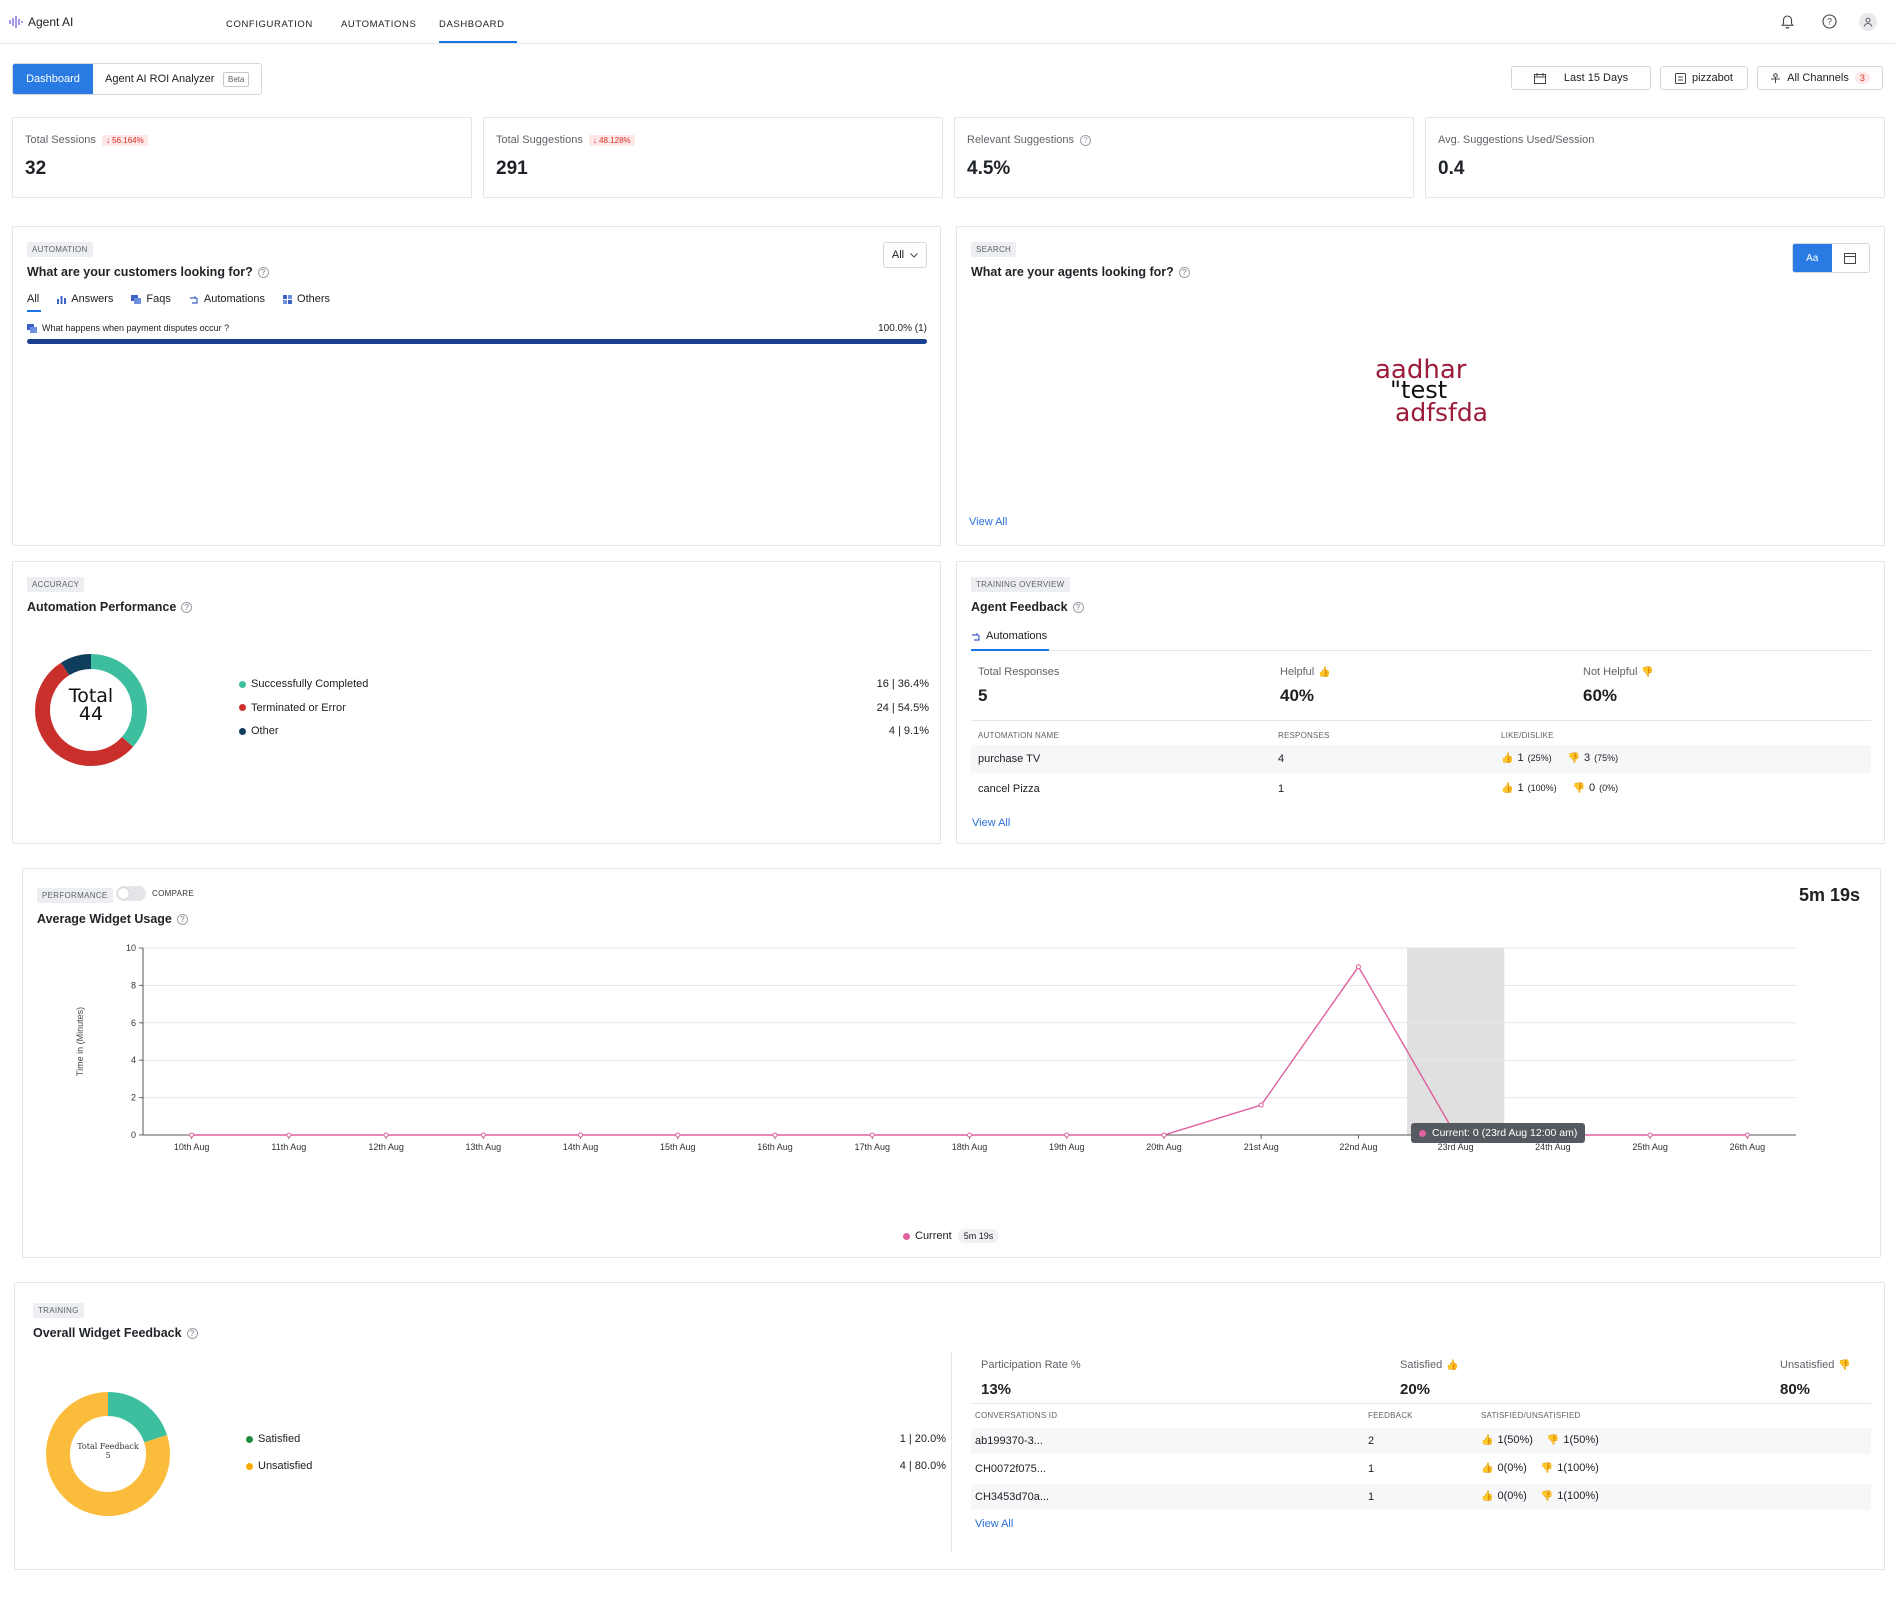  I want to click on nav-dashboard: DASHBOARD, so click(472, 24).